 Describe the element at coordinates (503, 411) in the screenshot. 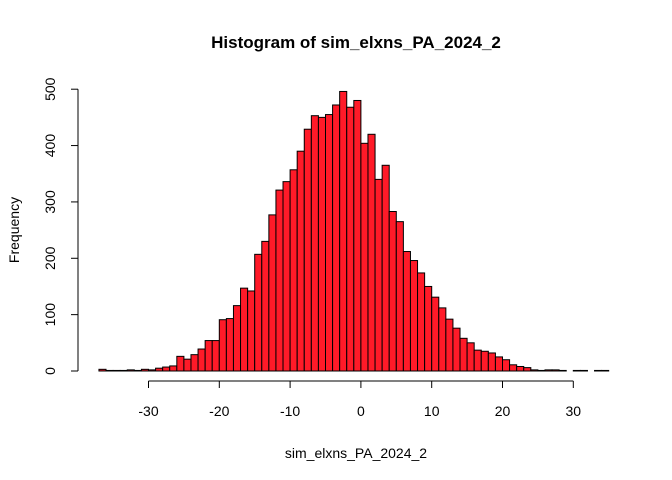

I see `x-tick-label: 20` at that location.